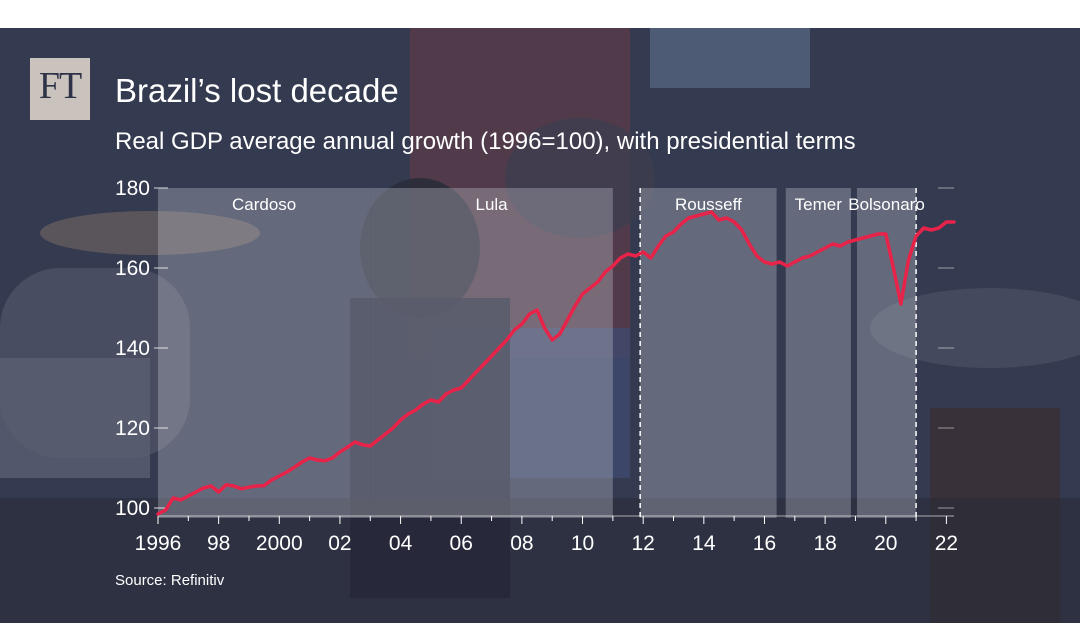  Describe the element at coordinates (491, 353) in the screenshot. I see `term-panel-lula` at that location.